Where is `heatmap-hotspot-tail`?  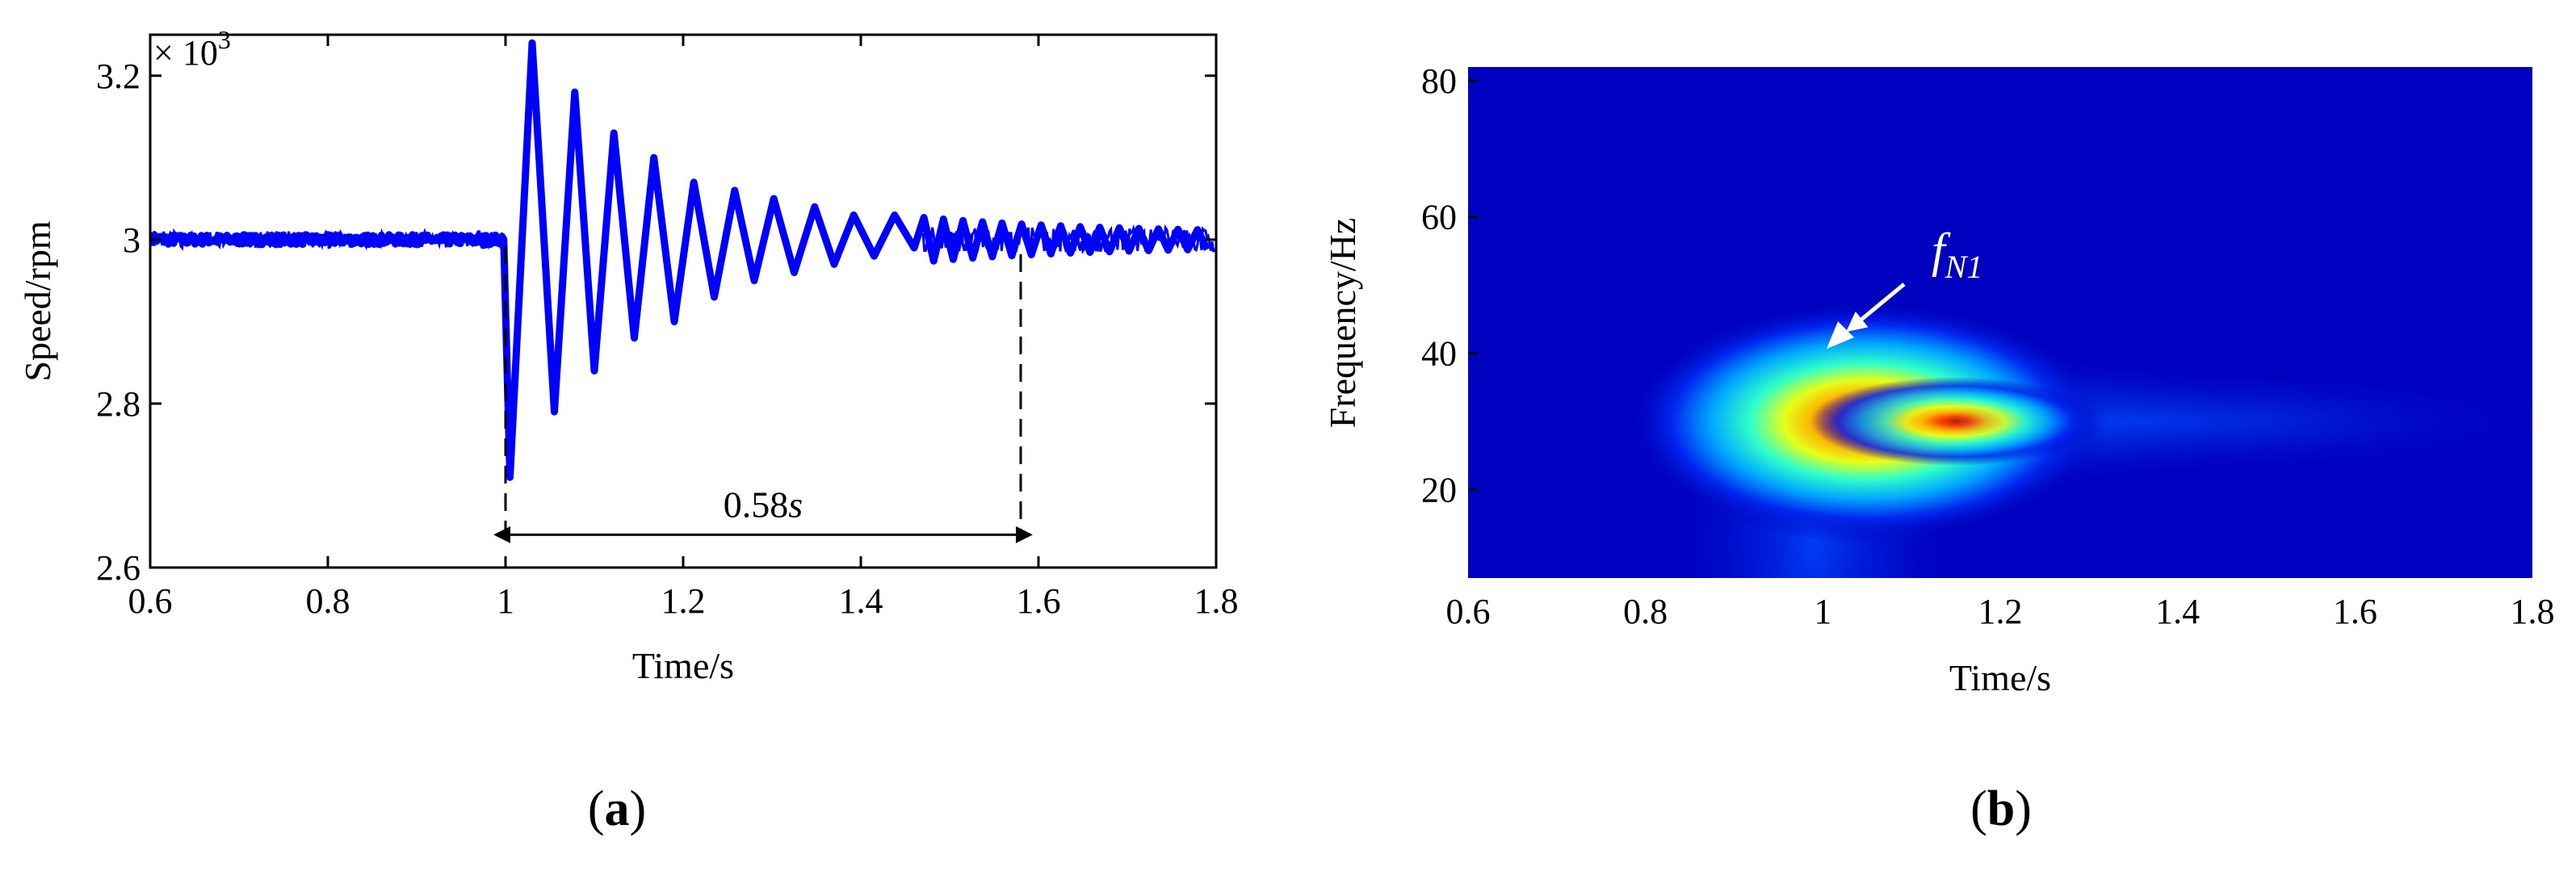 heatmap-hotspot-tail is located at coordinates (1956, 421).